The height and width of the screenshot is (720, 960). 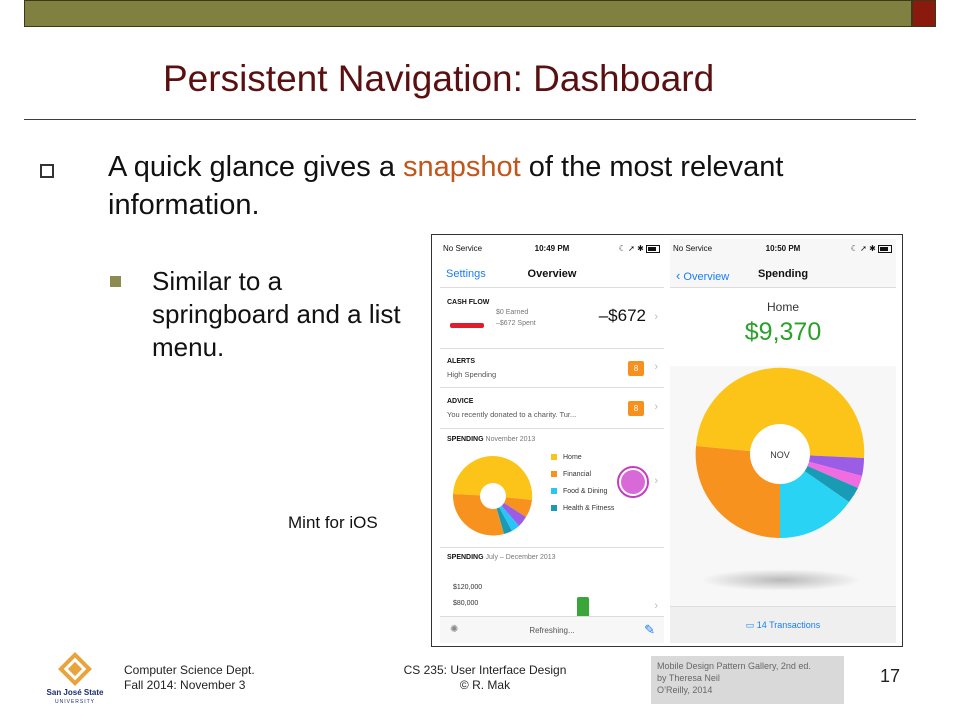 I want to click on y-axis-label: $80,000, so click(x=466, y=603).